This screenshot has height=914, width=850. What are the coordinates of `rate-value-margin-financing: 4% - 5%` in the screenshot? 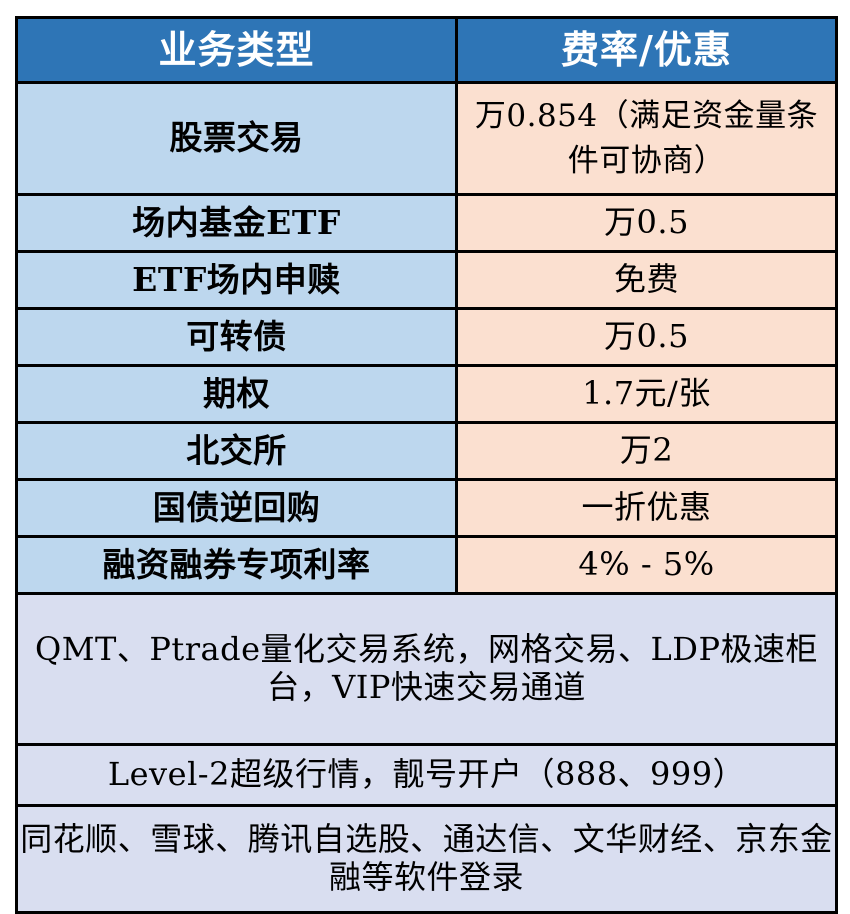 It's located at (646, 565).